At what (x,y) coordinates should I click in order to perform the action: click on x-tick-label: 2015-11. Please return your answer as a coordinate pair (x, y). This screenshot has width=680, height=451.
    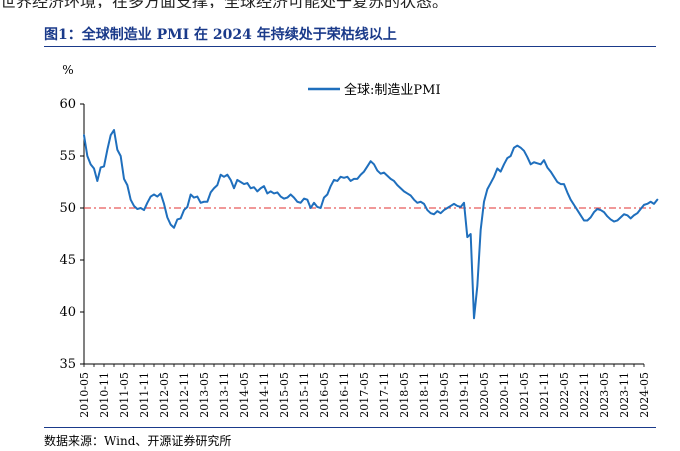
    Looking at the image, I should click on (304, 395).